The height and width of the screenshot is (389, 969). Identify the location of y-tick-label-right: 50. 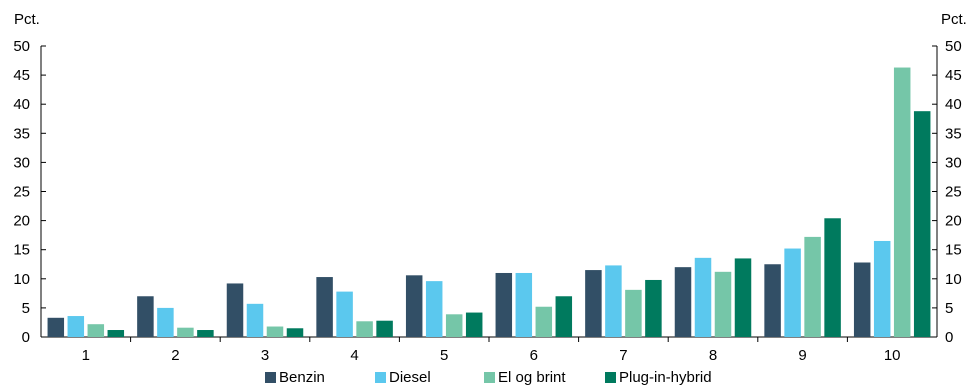
(953, 46).